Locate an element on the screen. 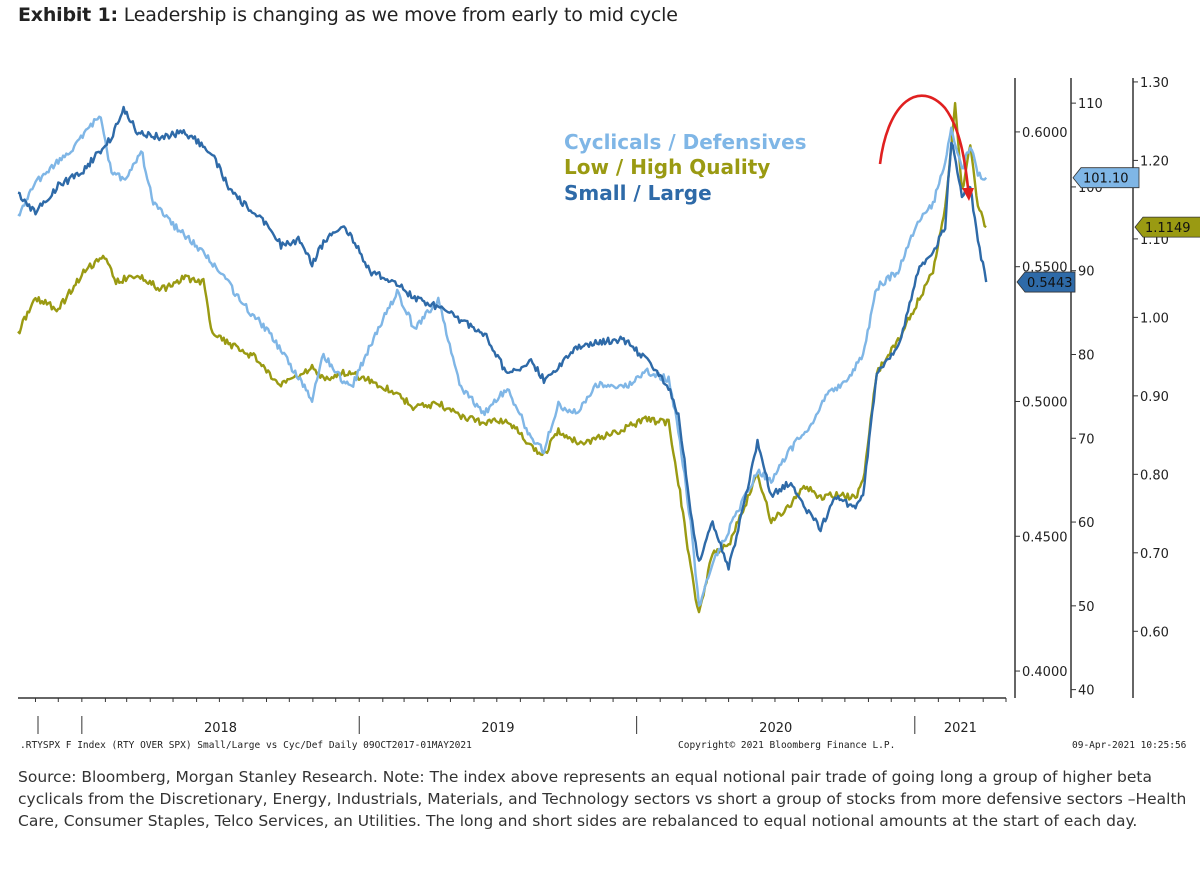 The height and width of the screenshot is (873, 1200). meta-right: 09-Apr-2021 10:25:56 is located at coordinates (1129, 745).